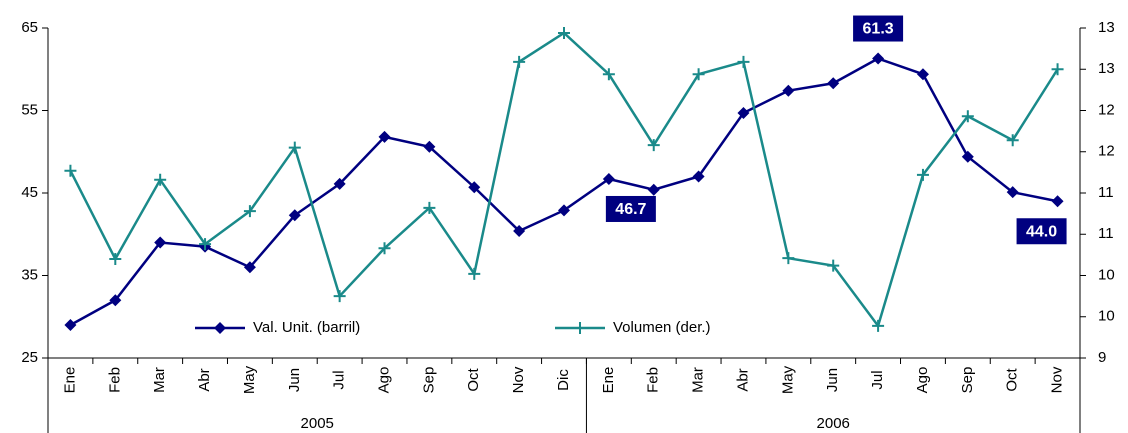  What do you see at coordinates (29, 109) in the screenshot?
I see `y-tick-label: 55` at bounding box center [29, 109].